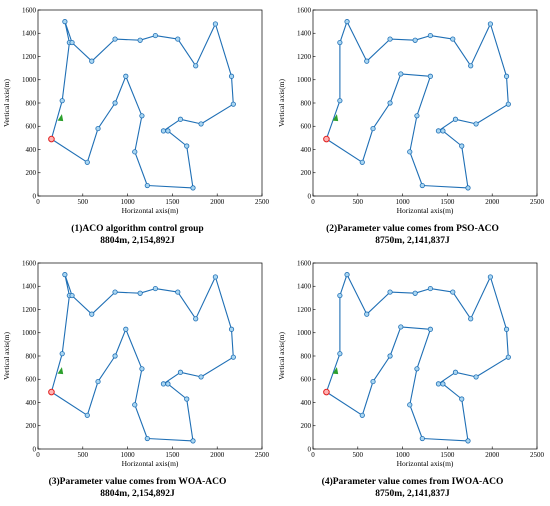 This screenshot has height=506, width=550. What do you see at coordinates (425, 210) in the screenshot?
I see `x-axis-label: Horizontal axis(m)` at bounding box center [425, 210].